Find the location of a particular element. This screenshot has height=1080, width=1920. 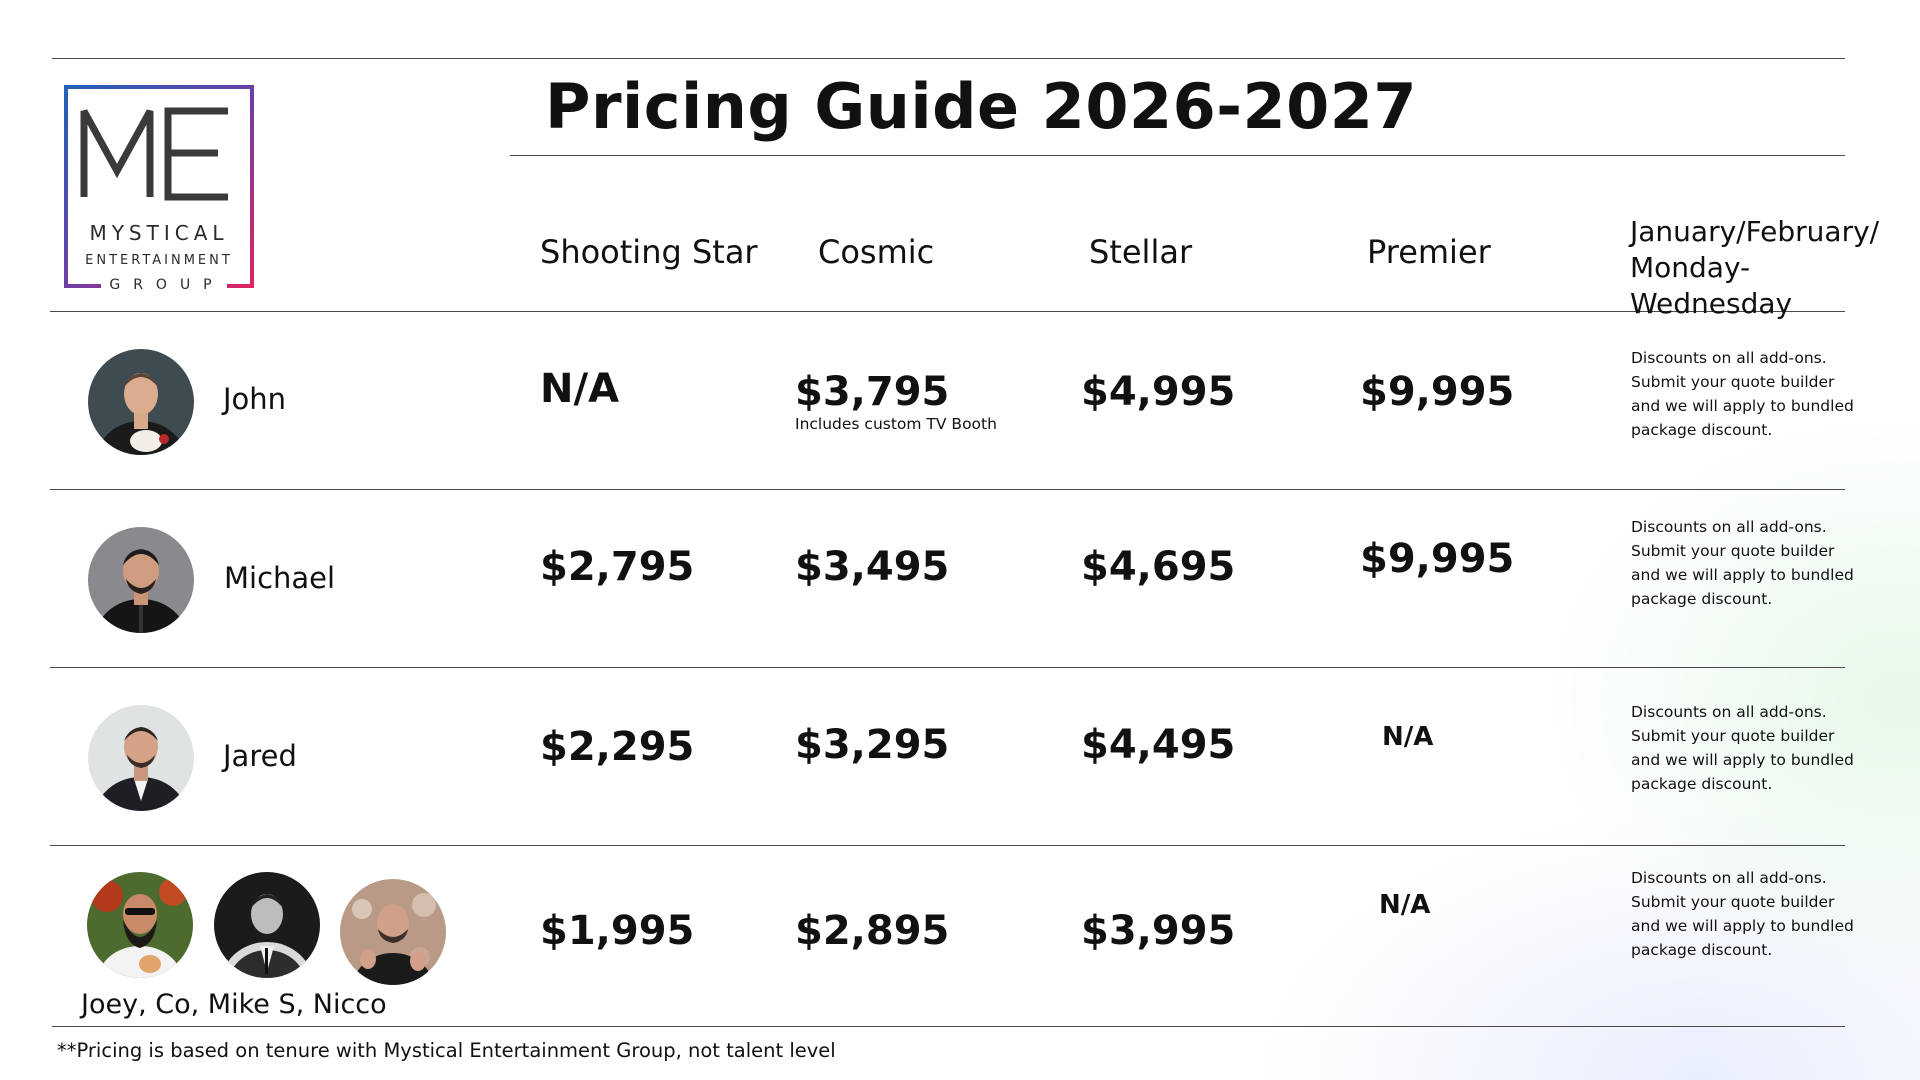

price-stellar: $4,695 is located at coordinates (1158, 567).